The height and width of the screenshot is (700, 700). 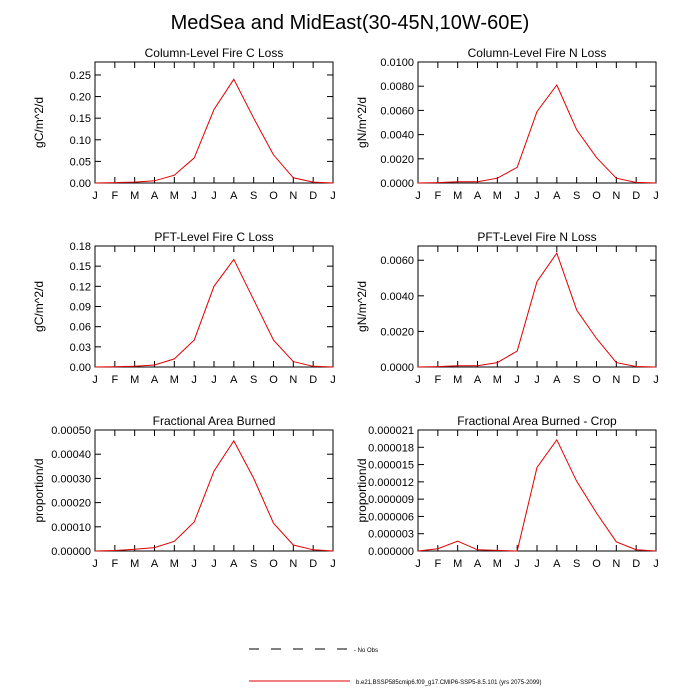 I want to click on panel-title: Fractional Area Burned - Crop, so click(x=537, y=421).